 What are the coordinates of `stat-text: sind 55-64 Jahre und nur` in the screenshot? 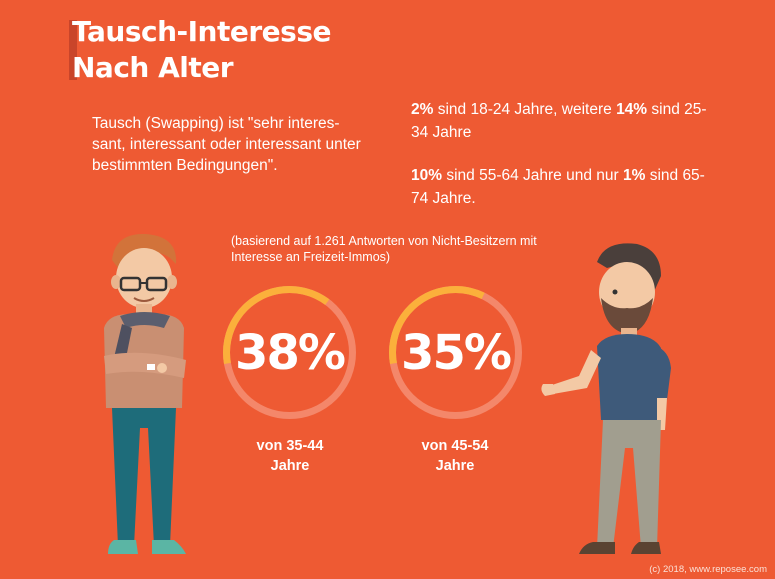 It's located at (532, 175).